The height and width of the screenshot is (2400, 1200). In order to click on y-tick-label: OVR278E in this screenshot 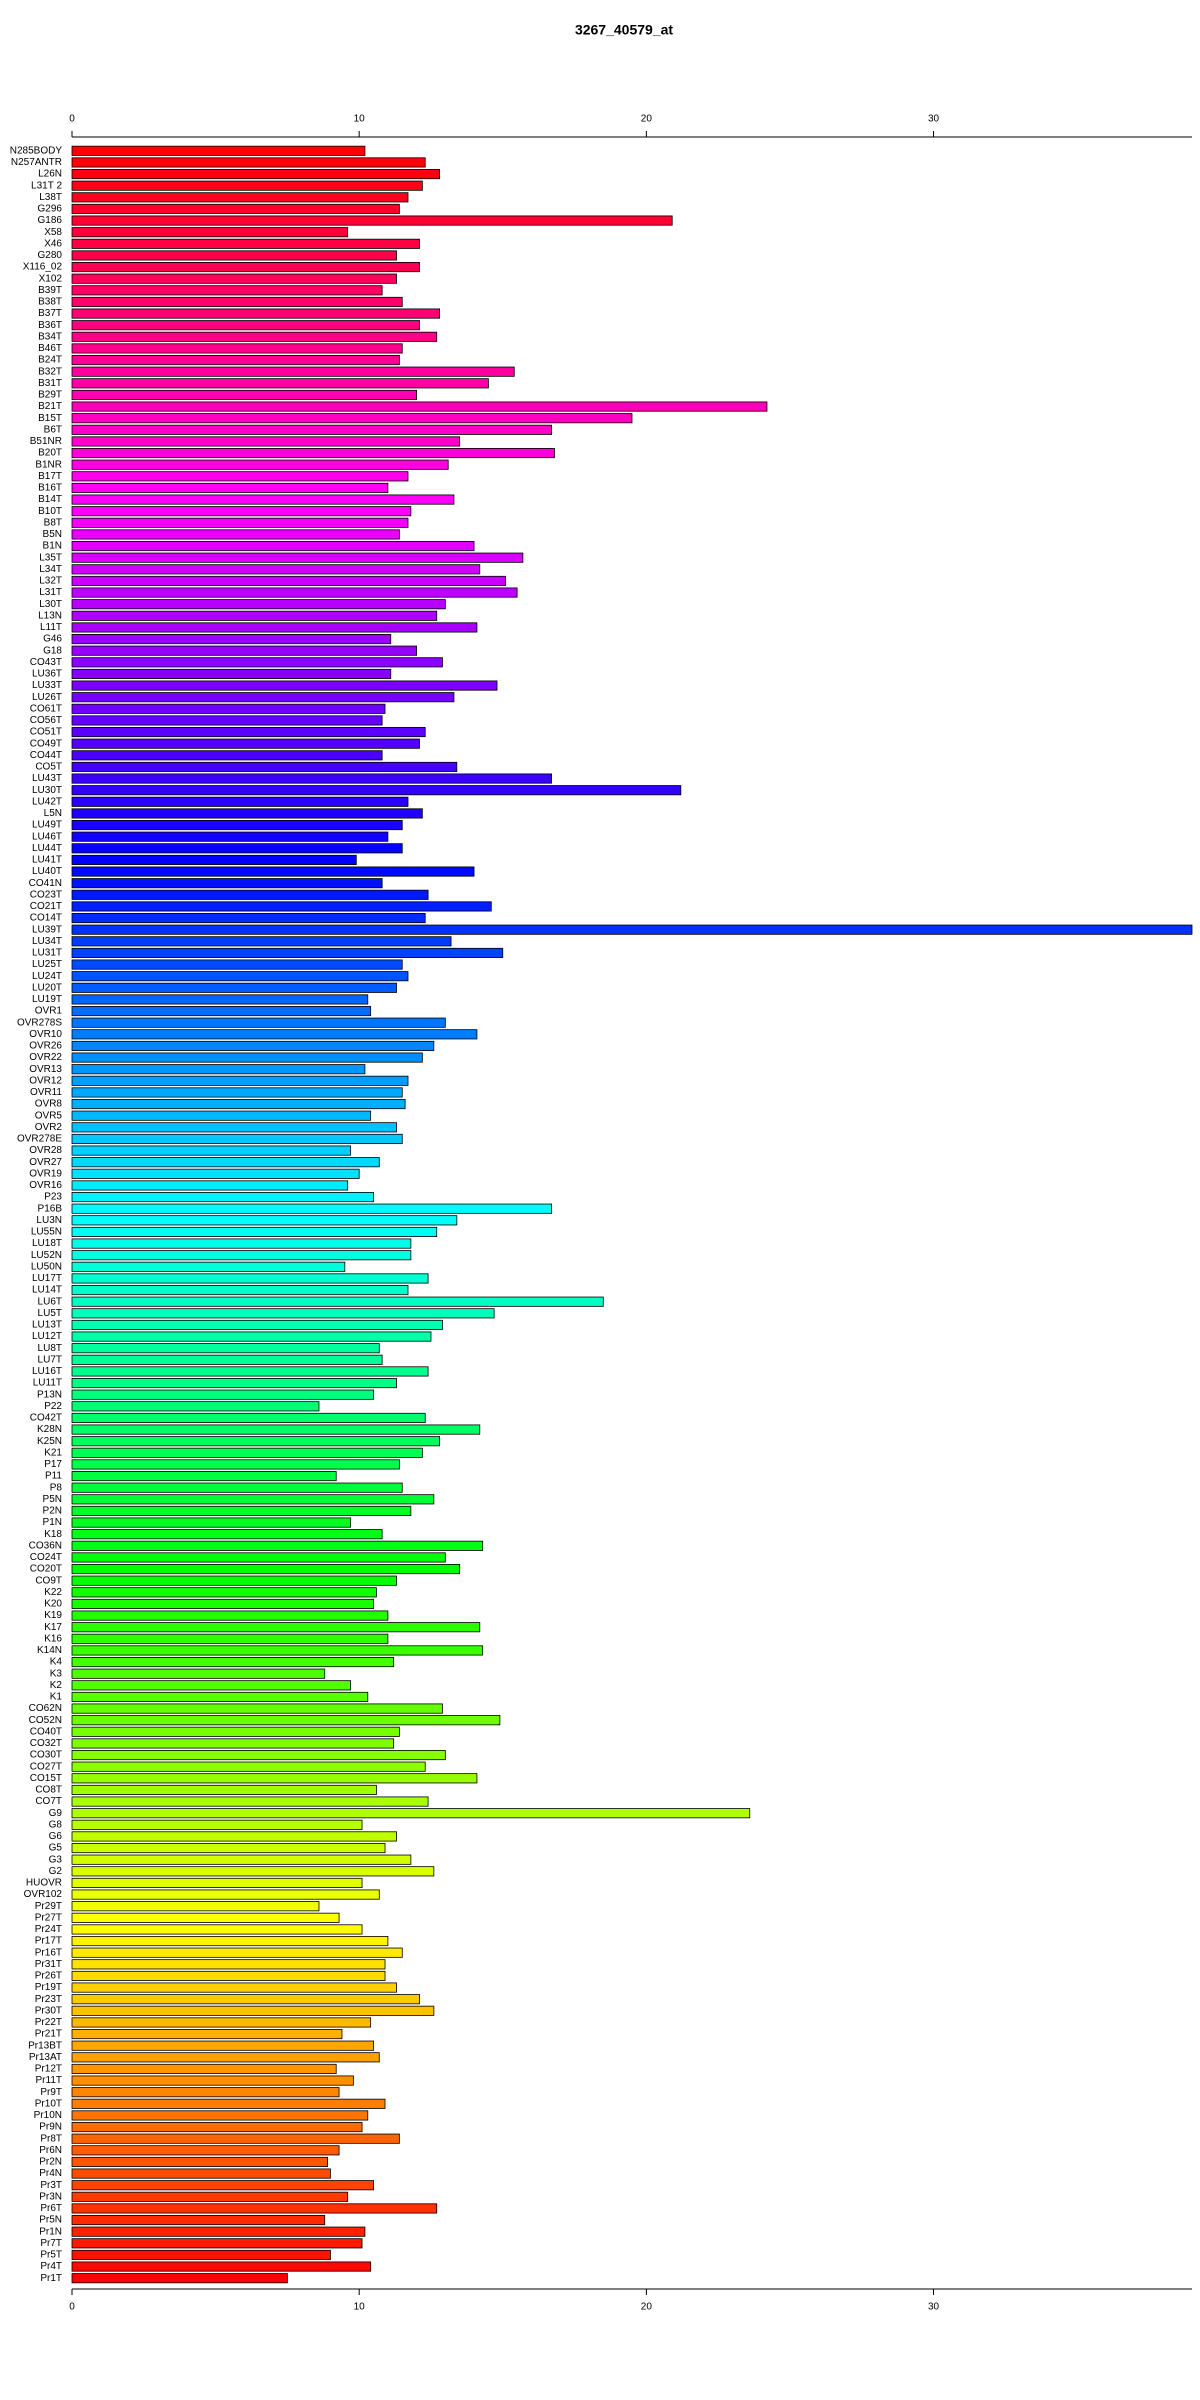, I will do `click(39, 1139)`.